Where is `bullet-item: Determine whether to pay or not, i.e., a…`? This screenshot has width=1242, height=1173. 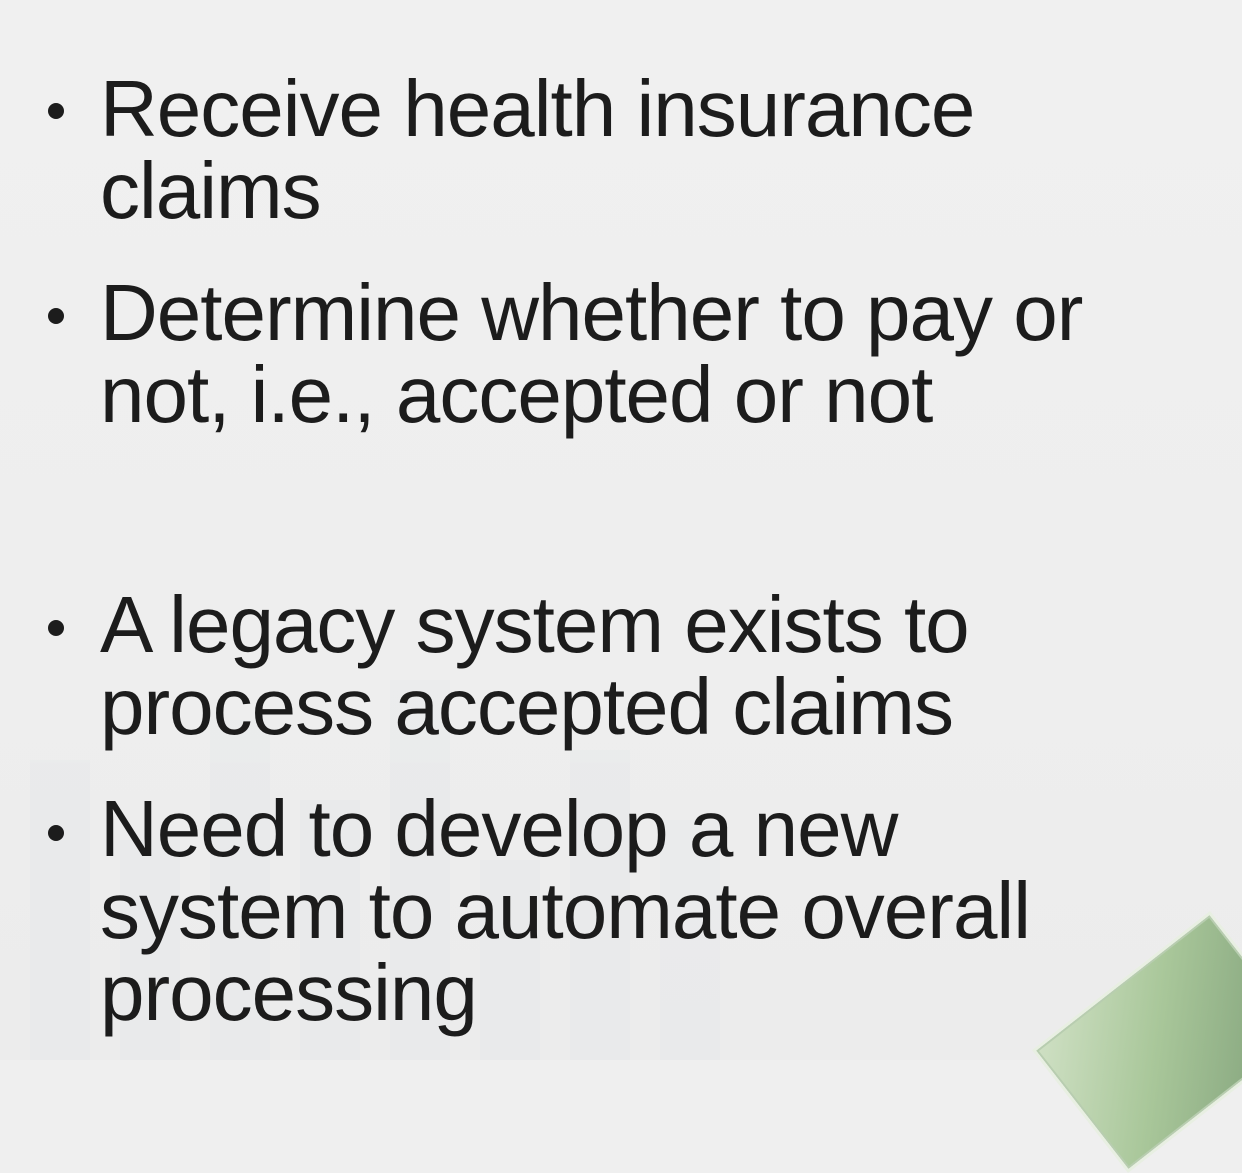 bullet-item: Determine whether to pay or not, i.e., a… is located at coordinates (591, 353).